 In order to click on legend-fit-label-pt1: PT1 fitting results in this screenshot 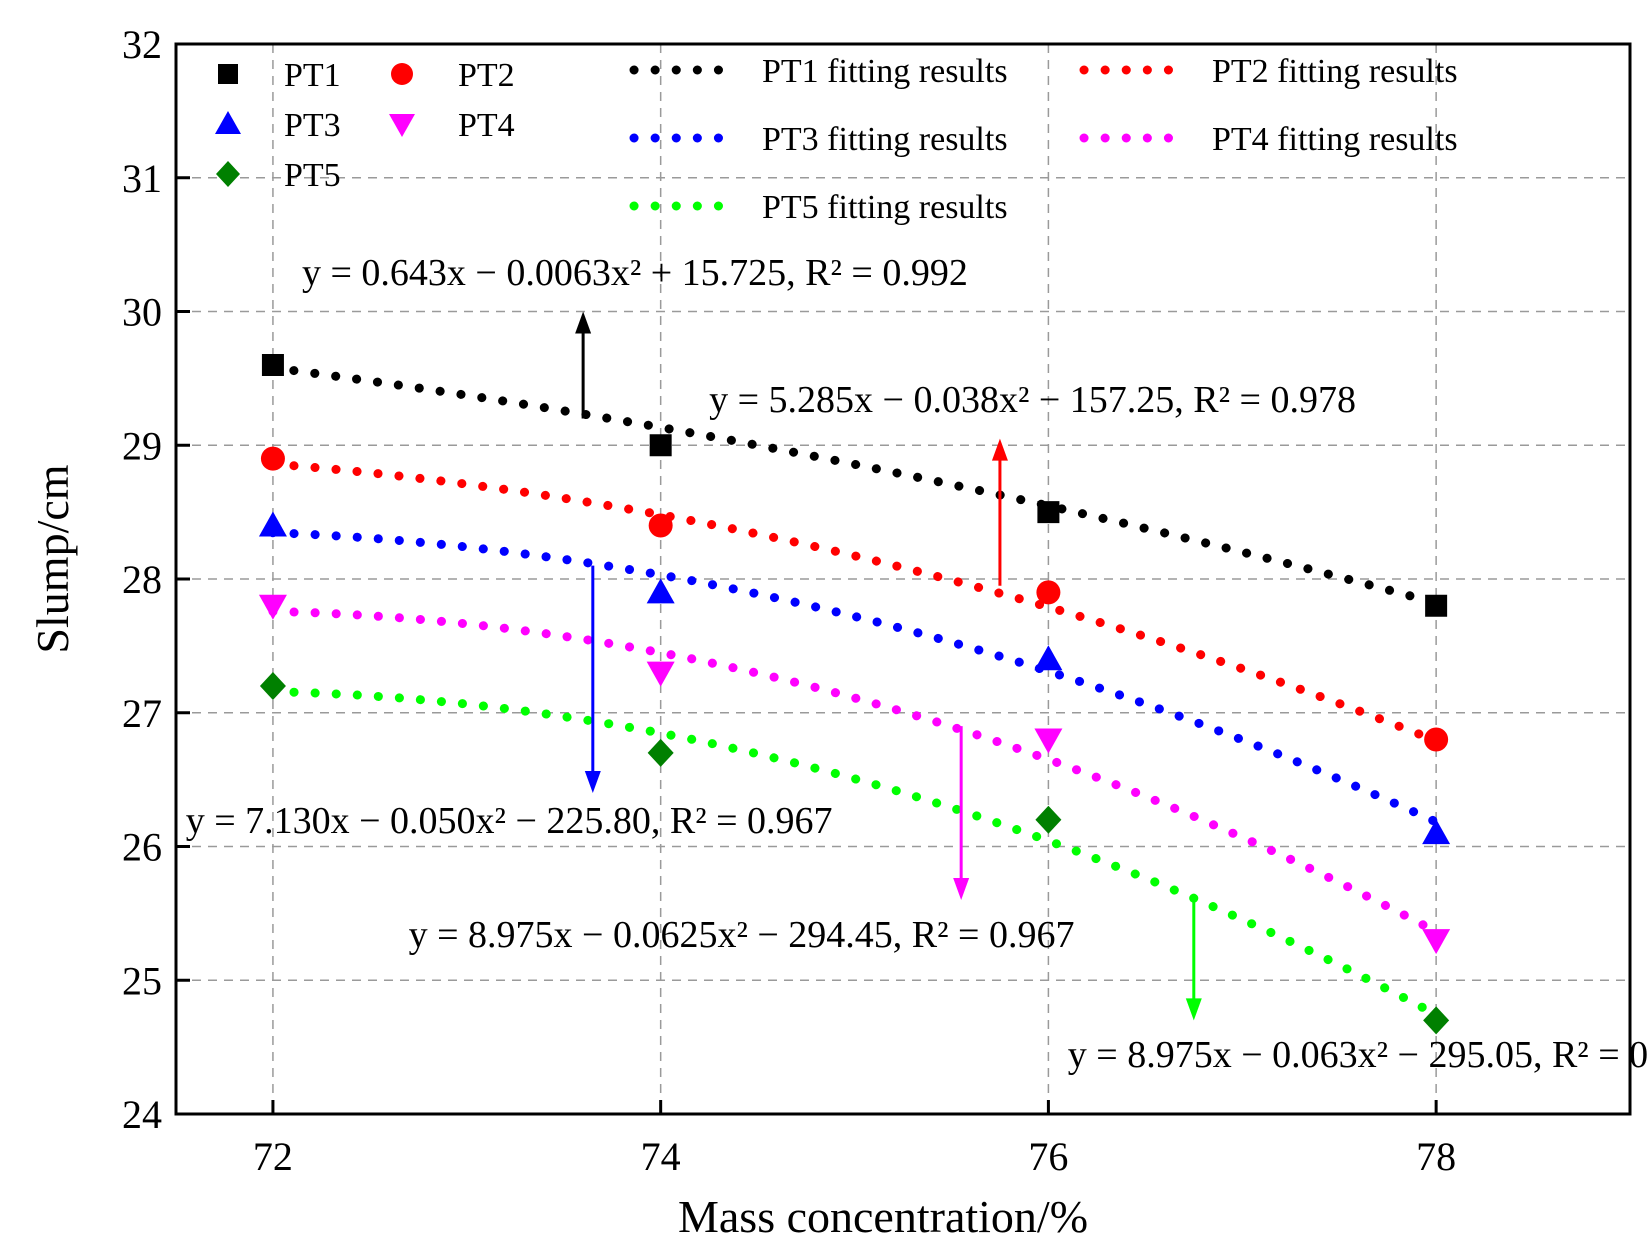, I will do `click(885, 71)`.